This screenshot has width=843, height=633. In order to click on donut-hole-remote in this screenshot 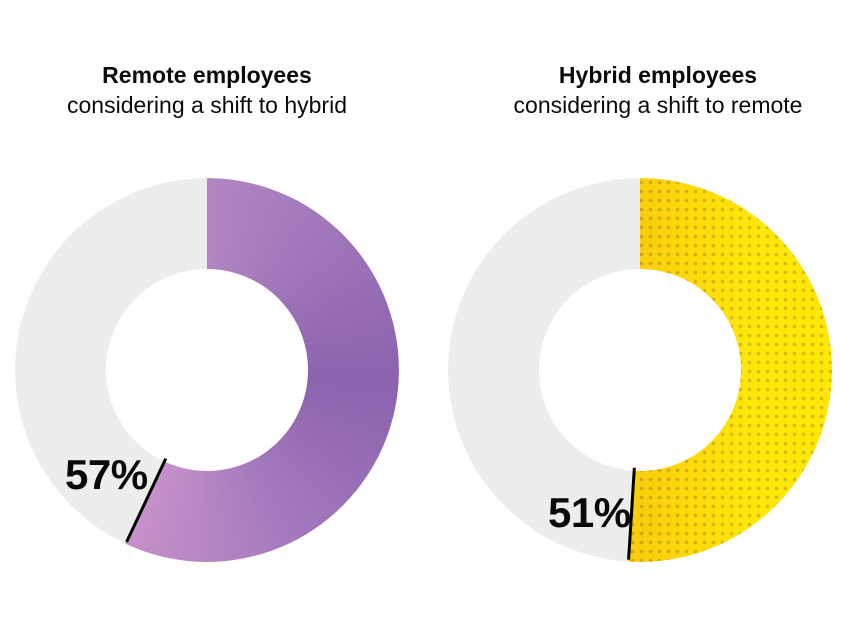, I will do `click(207, 370)`.